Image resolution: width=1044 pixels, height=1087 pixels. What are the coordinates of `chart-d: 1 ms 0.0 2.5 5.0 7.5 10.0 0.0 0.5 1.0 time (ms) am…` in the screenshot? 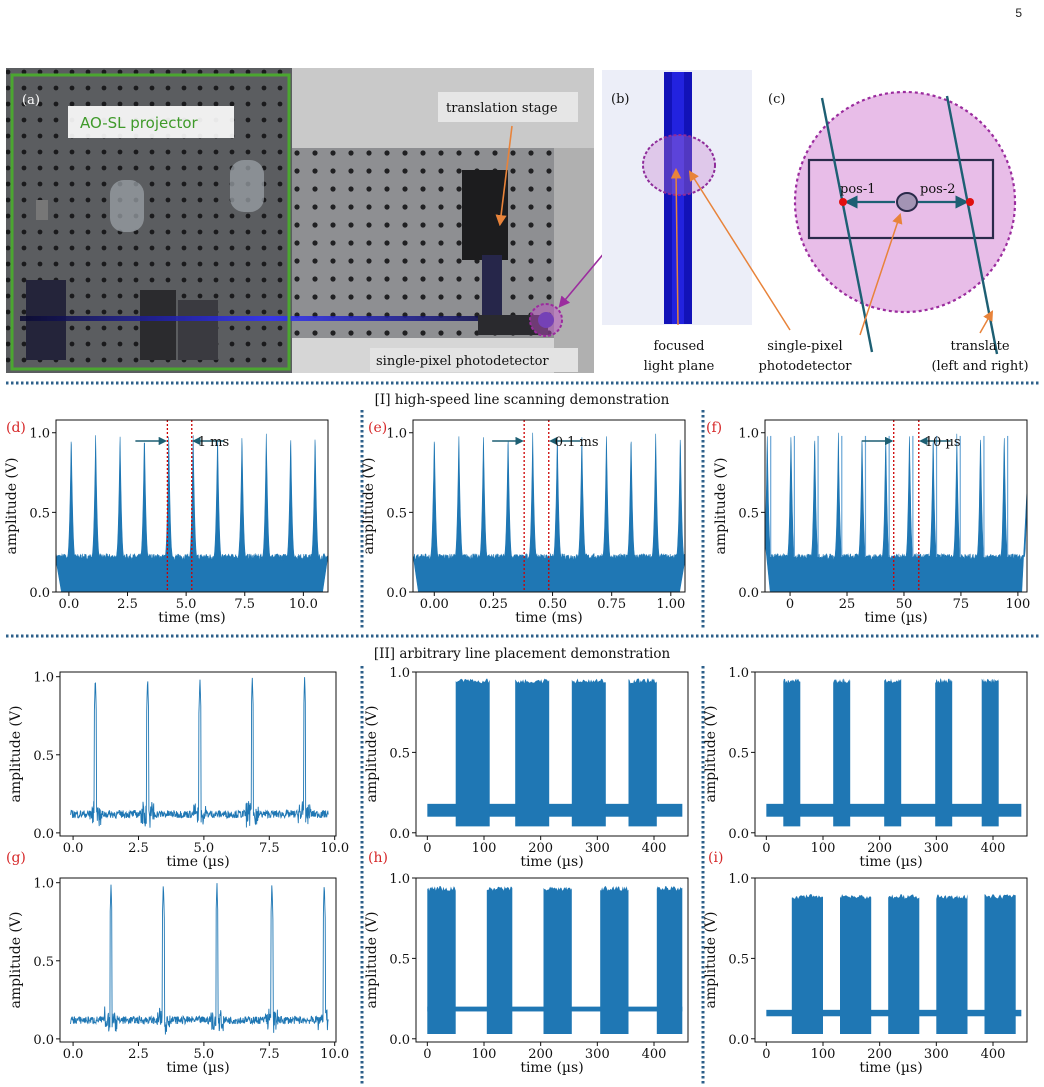 It's located at (166, 522).